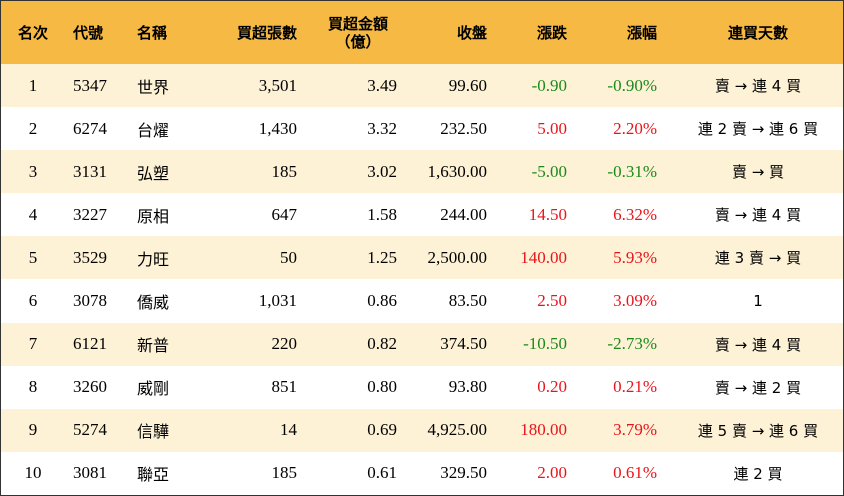 The image size is (844, 496). I want to click on volume-cell: 1,031, so click(277, 301).